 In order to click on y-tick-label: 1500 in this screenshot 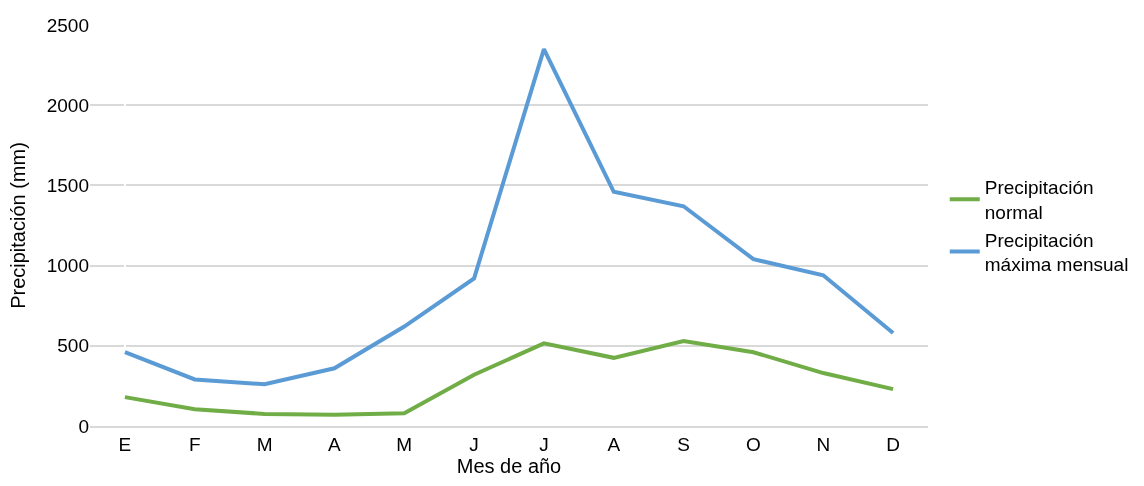, I will do `click(67, 186)`.